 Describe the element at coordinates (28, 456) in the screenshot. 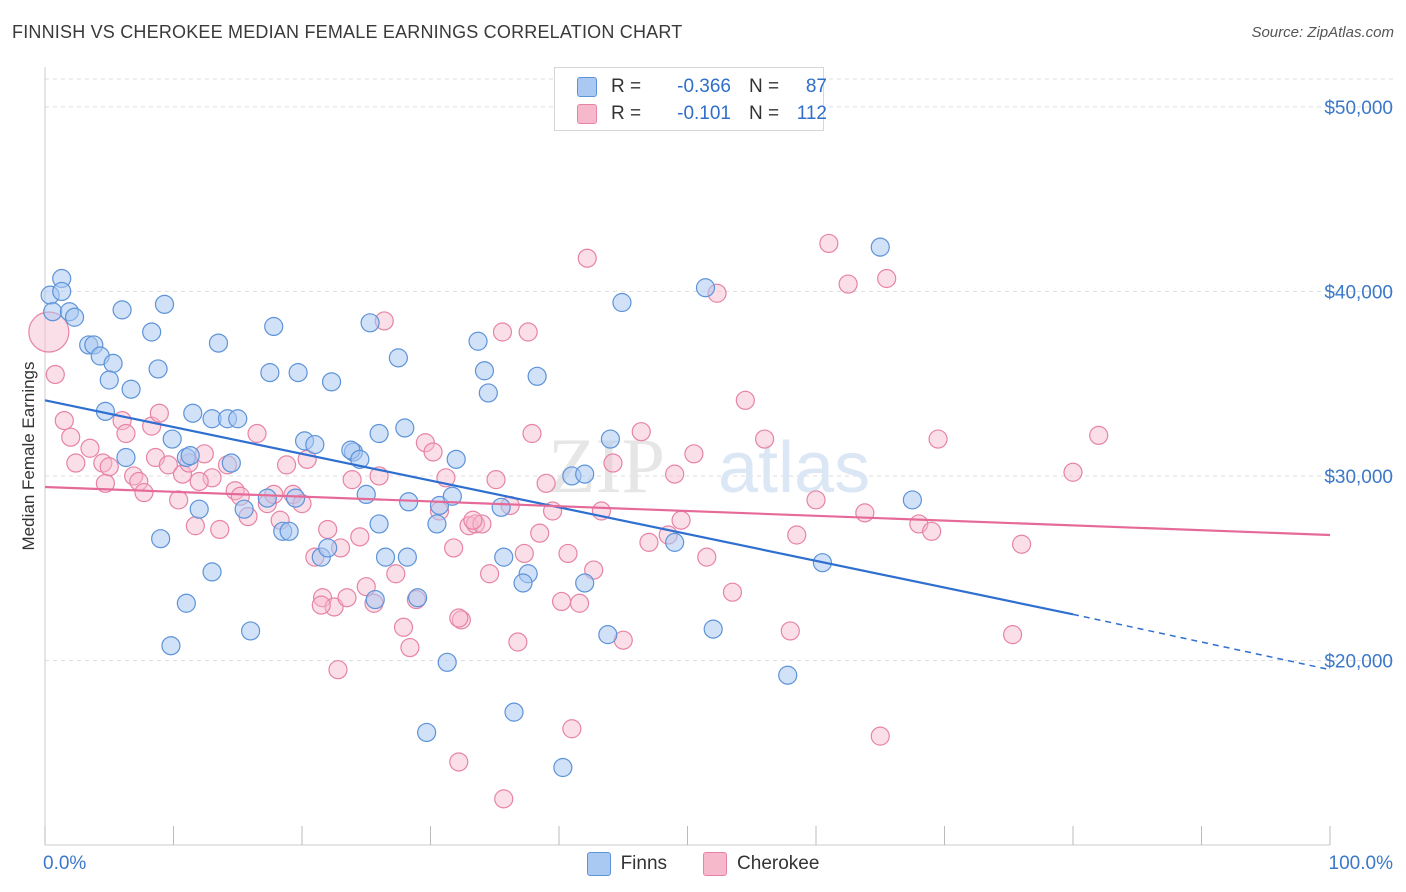

I see `y-axis-title: Median Female Earnings` at that location.